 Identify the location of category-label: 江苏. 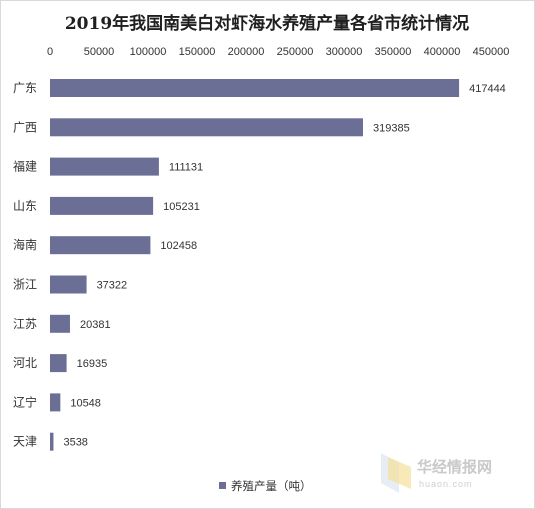
(25, 324).